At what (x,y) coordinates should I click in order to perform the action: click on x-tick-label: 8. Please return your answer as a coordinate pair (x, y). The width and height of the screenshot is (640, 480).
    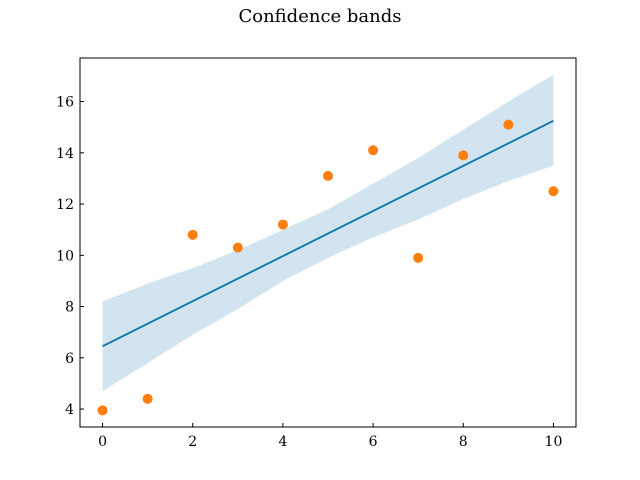
    Looking at the image, I should click on (463, 442).